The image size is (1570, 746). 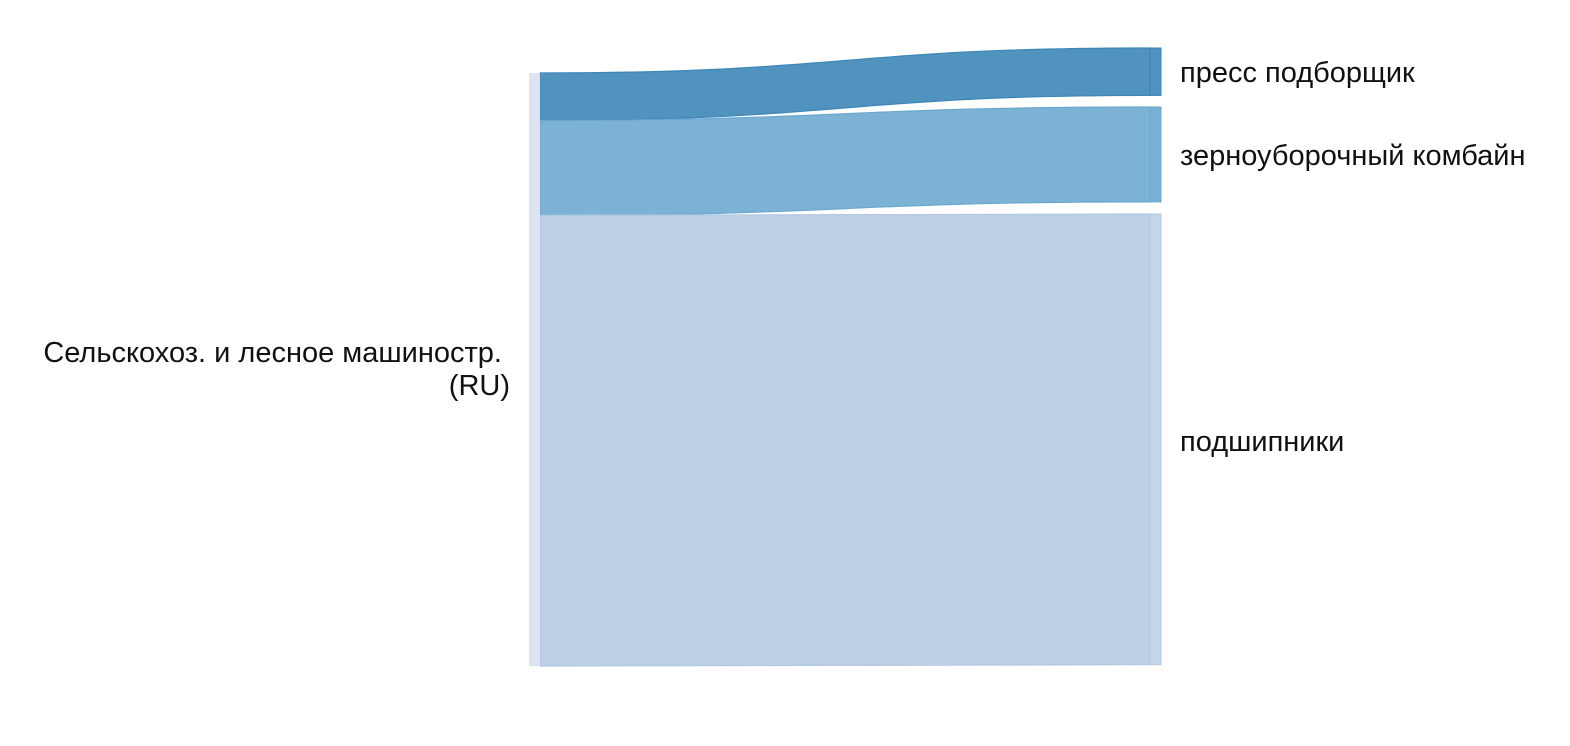 What do you see at coordinates (276, 369) in the screenshot?
I see `node-label-source: Сельскохоз. и лесное машиностр. (RU)` at bounding box center [276, 369].